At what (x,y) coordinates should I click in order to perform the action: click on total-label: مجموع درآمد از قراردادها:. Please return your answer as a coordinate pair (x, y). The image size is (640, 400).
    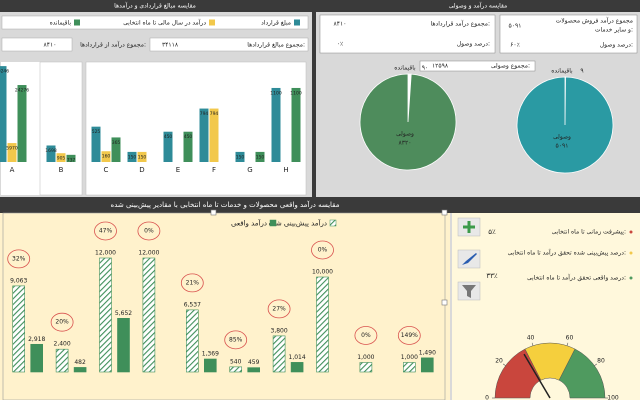
    Looking at the image, I should click on (113, 44).